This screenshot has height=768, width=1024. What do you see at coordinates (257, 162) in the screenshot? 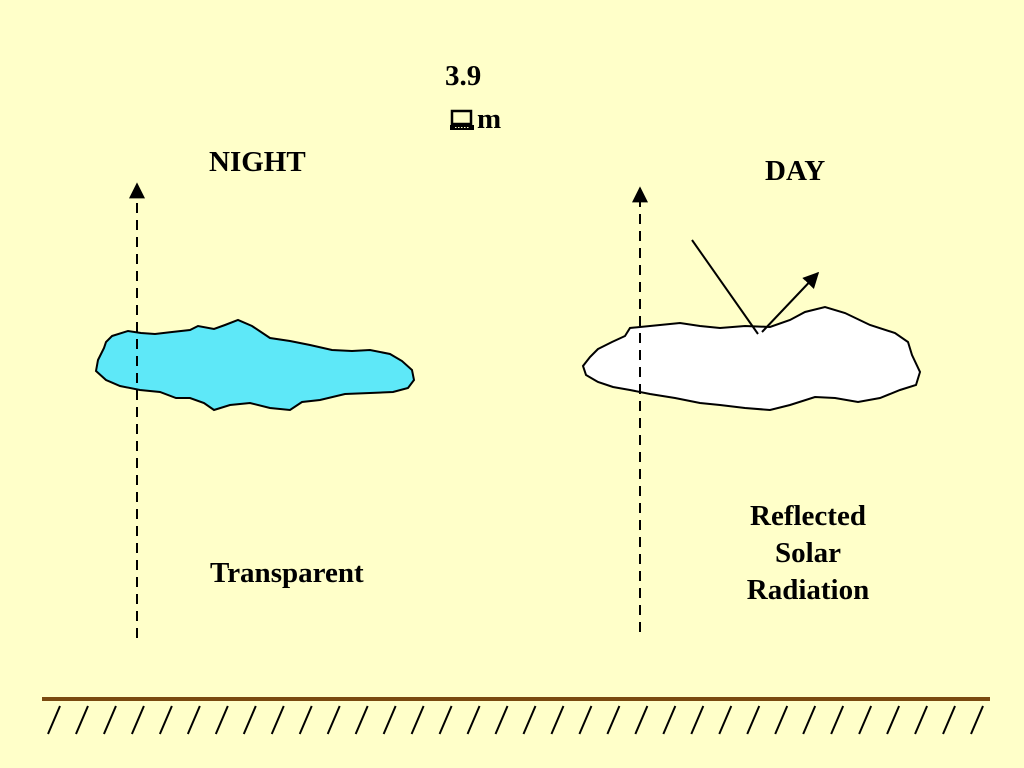
I see `night-title: NIGHT` at bounding box center [257, 162].